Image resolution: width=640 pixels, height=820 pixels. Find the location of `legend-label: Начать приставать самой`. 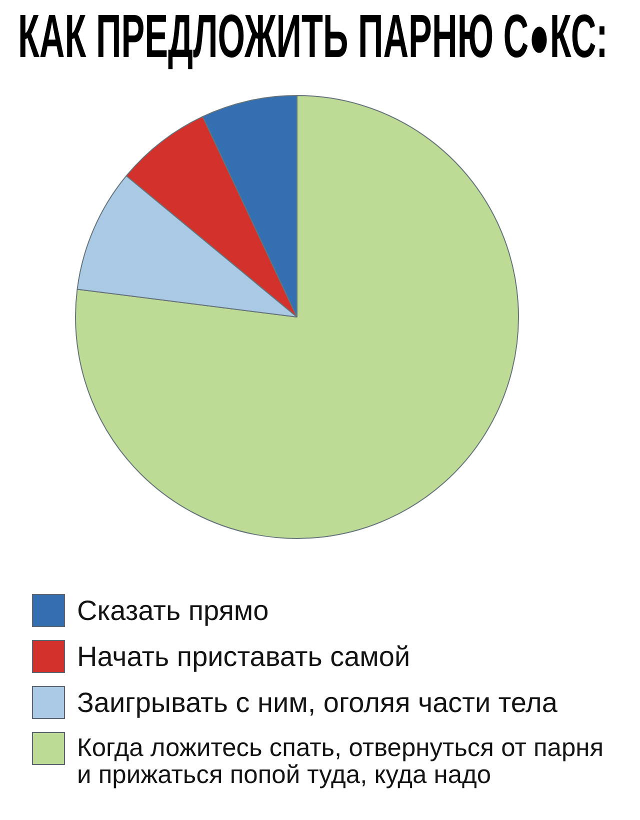

legend-label: Начать приставать самой is located at coordinates (243, 656).